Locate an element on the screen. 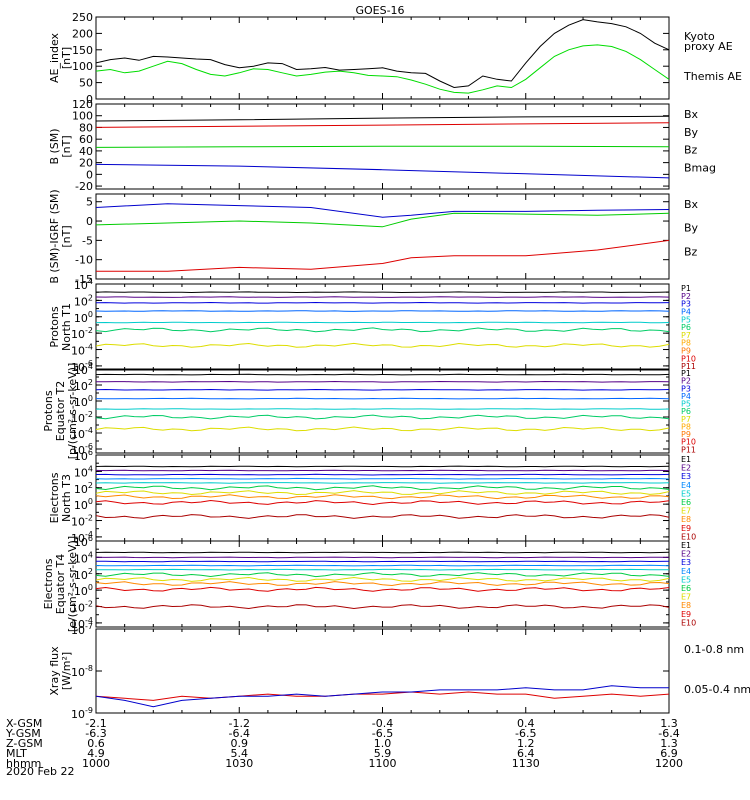  legend-p2: P2 is located at coordinates (686, 381).